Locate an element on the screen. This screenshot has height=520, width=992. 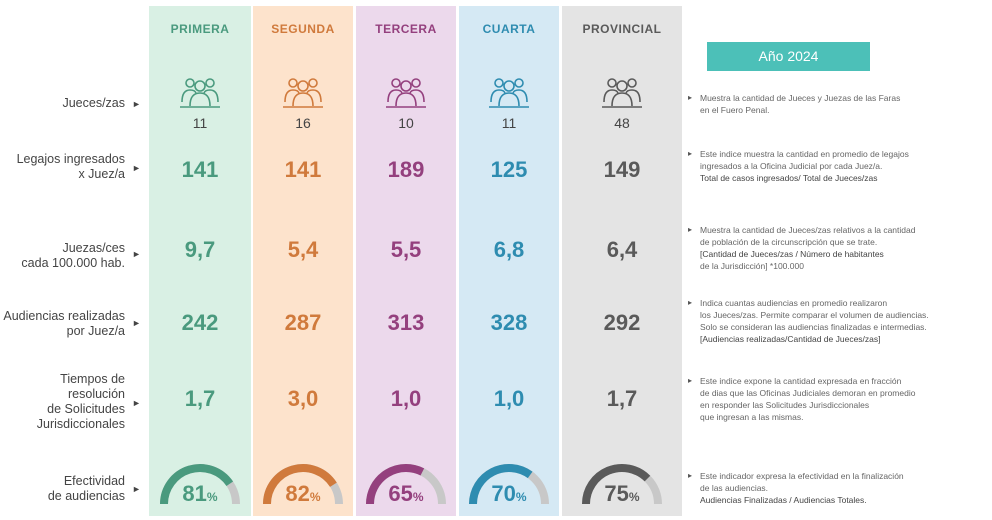
row-label-line: por Juez/a is located at coordinates (95, 331).